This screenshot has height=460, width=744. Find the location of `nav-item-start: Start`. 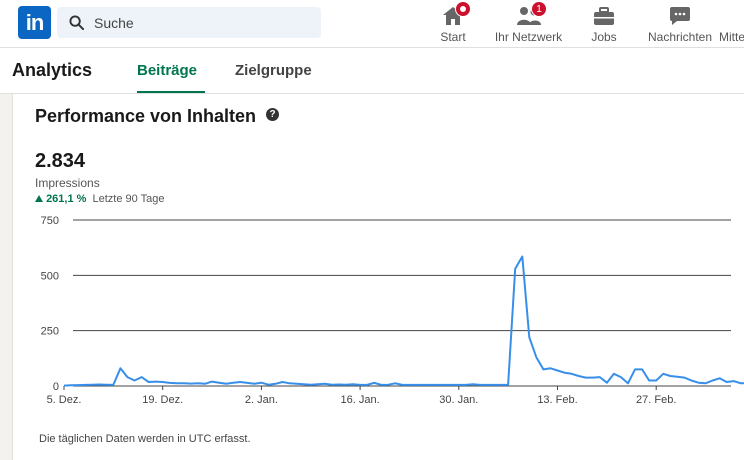

nav-item-start: Start is located at coordinates (453, 22).